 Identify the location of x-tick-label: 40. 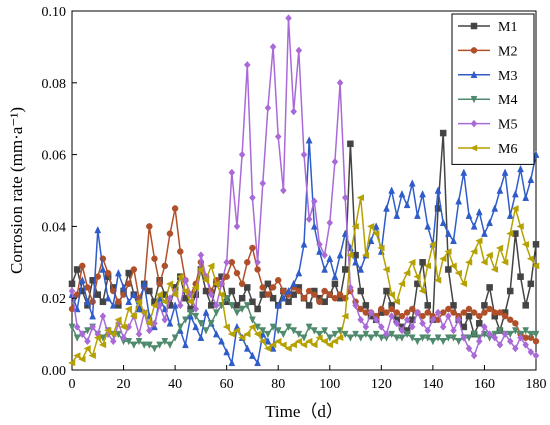
(175, 384).